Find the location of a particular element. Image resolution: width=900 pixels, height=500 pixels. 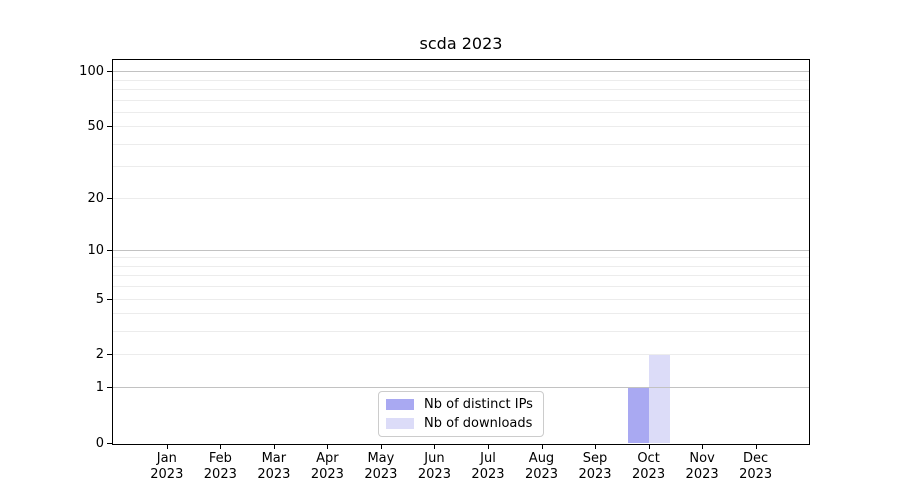

x-tick-label: Jul 2023 is located at coordinates (488, 467).